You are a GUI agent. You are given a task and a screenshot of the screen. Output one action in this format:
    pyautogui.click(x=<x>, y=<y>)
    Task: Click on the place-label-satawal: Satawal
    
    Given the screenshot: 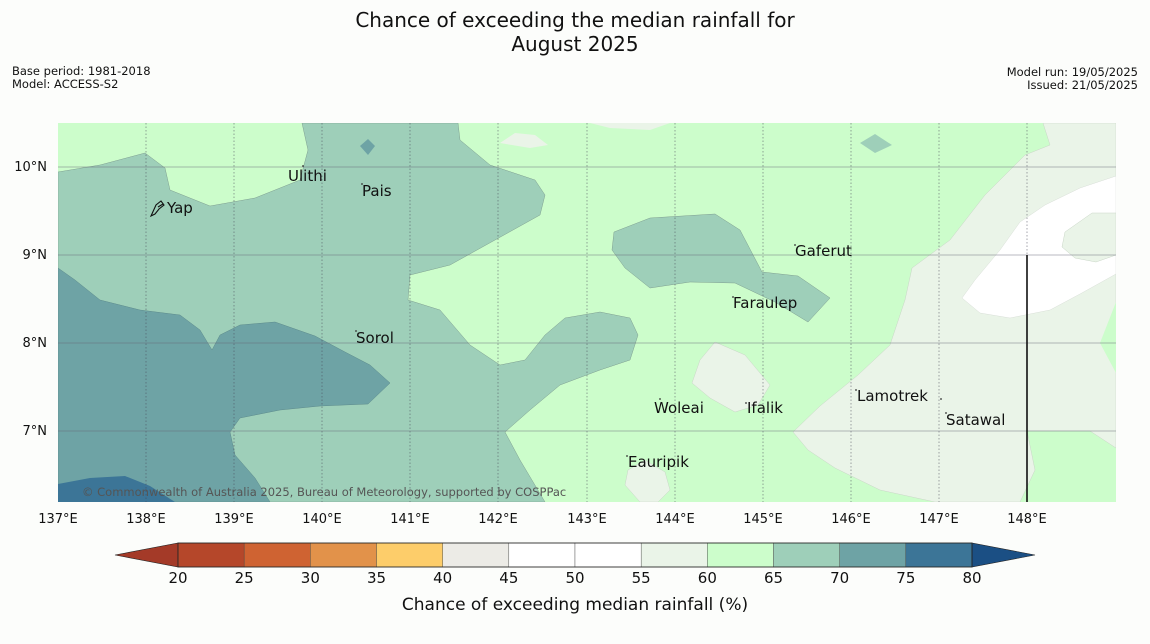 What is the action you would take?
    pyautogui.click(x=975, y=420)
    